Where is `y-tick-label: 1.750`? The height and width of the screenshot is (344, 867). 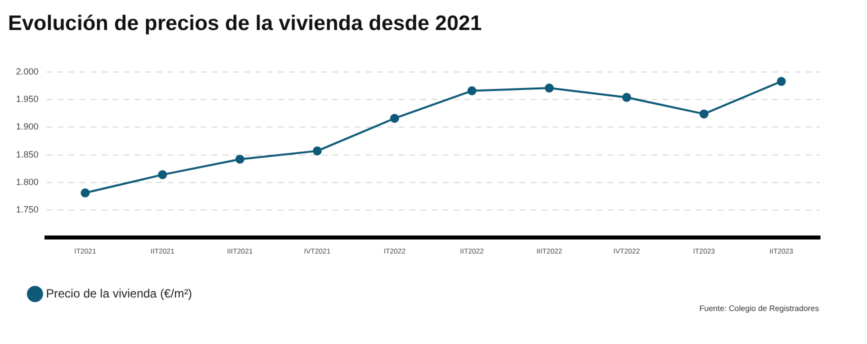 y-tick-label: 1.750 is located at coordinates (27, 209).